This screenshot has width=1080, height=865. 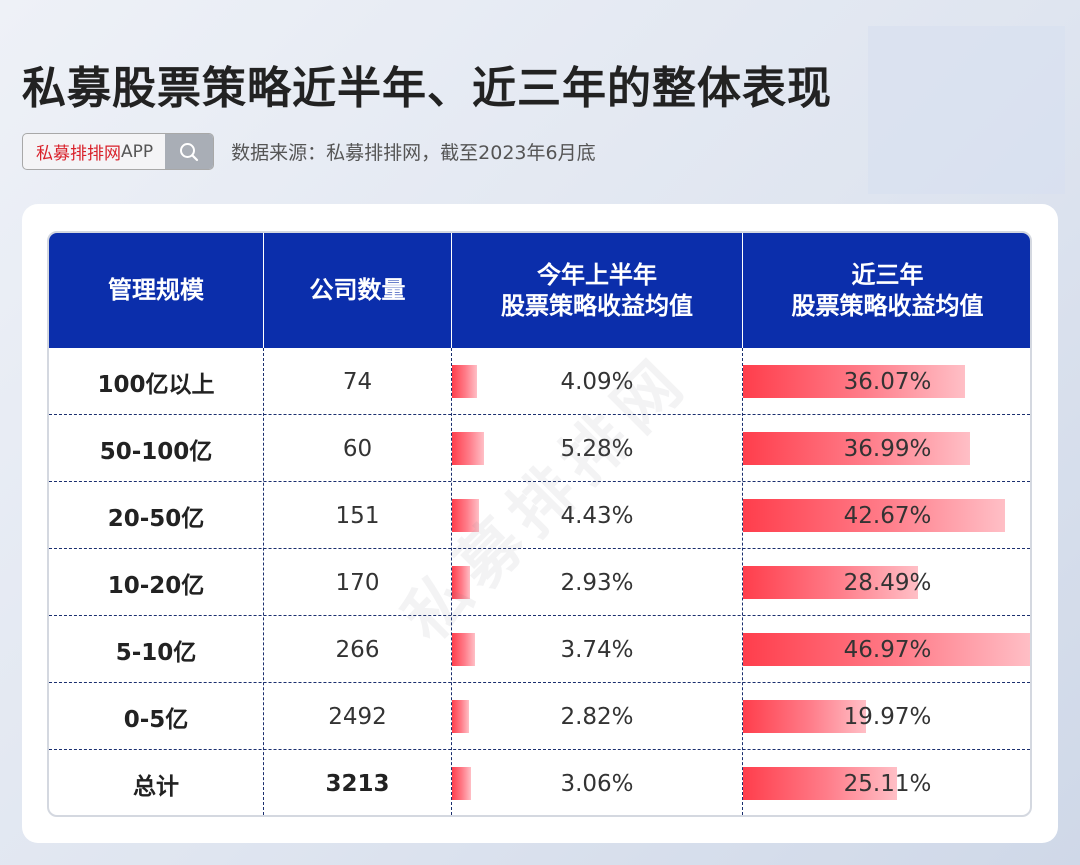 I want to click on search-suffix: APP, so click(x=137, y=151).